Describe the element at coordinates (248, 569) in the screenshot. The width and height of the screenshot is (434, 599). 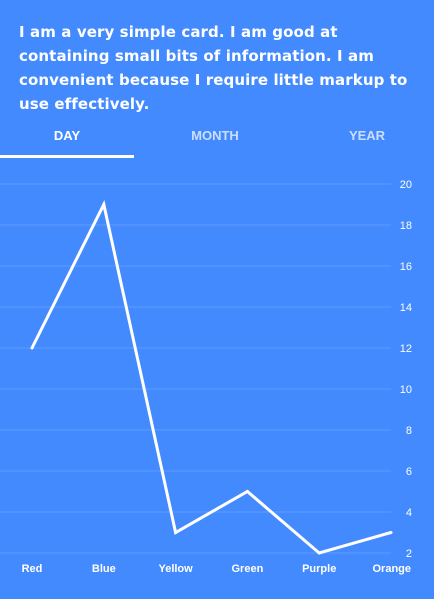
I see `x-tick-label: Green` at that location.